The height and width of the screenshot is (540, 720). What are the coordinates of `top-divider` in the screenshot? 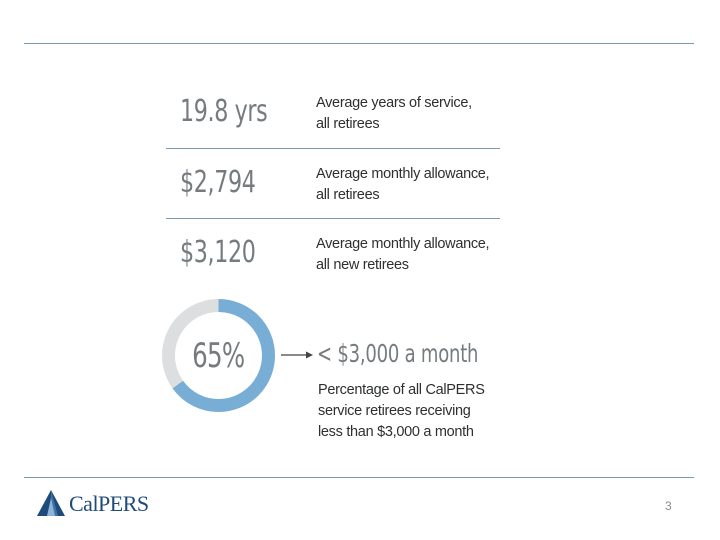 It's located at (359, 43).